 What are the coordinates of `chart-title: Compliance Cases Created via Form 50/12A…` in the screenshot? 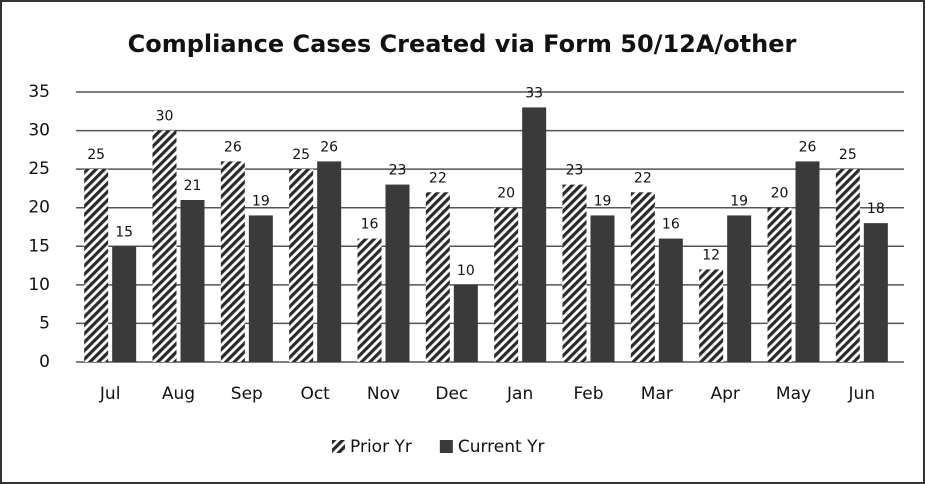 It's located at (462, 44).